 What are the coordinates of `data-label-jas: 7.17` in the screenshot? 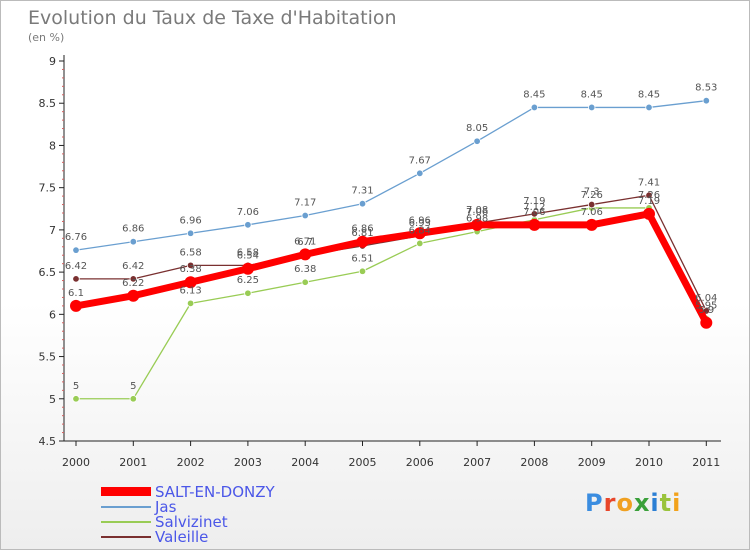 It's located at (305, 203).